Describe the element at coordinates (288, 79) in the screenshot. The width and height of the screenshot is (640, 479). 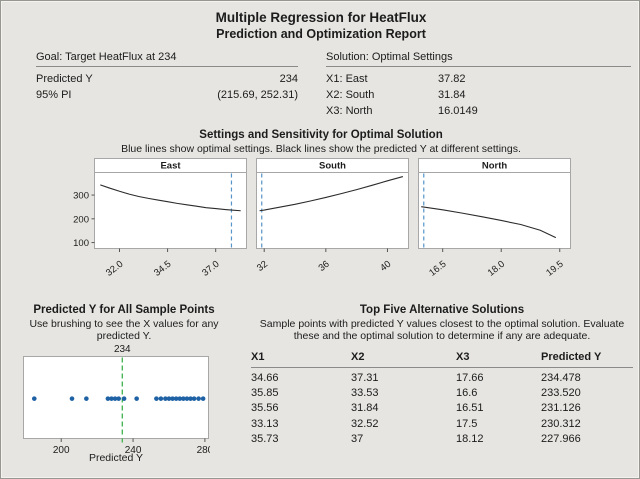
I see `summary-value: 234` at that location.